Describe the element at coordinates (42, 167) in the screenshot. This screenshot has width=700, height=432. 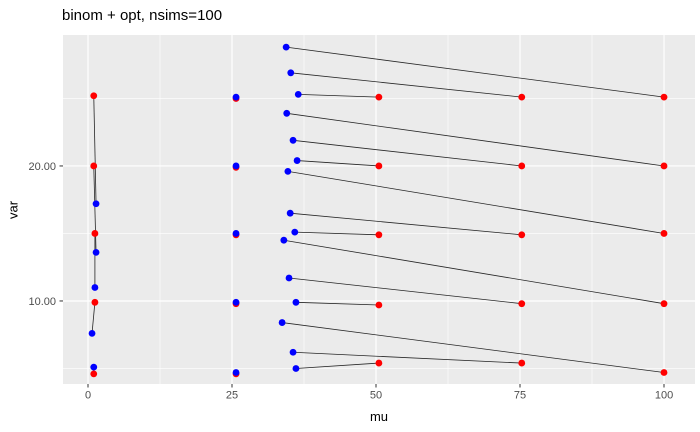
I see `y-tick-label: 20.00` at that location.